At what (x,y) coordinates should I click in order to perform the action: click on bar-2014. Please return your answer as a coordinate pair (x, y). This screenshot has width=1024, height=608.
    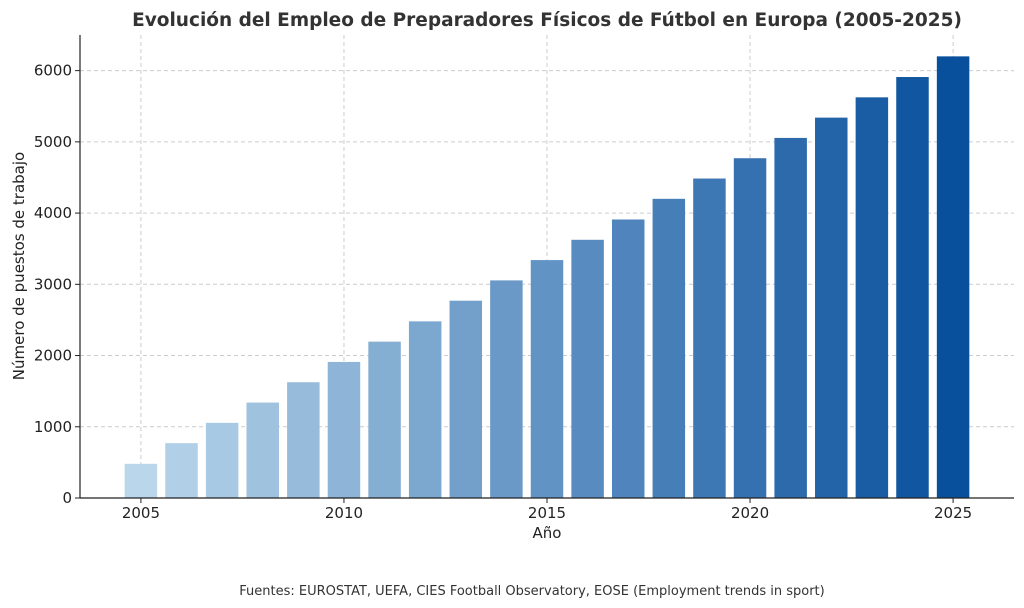
    Looking at the image, I should click on (506, 389).